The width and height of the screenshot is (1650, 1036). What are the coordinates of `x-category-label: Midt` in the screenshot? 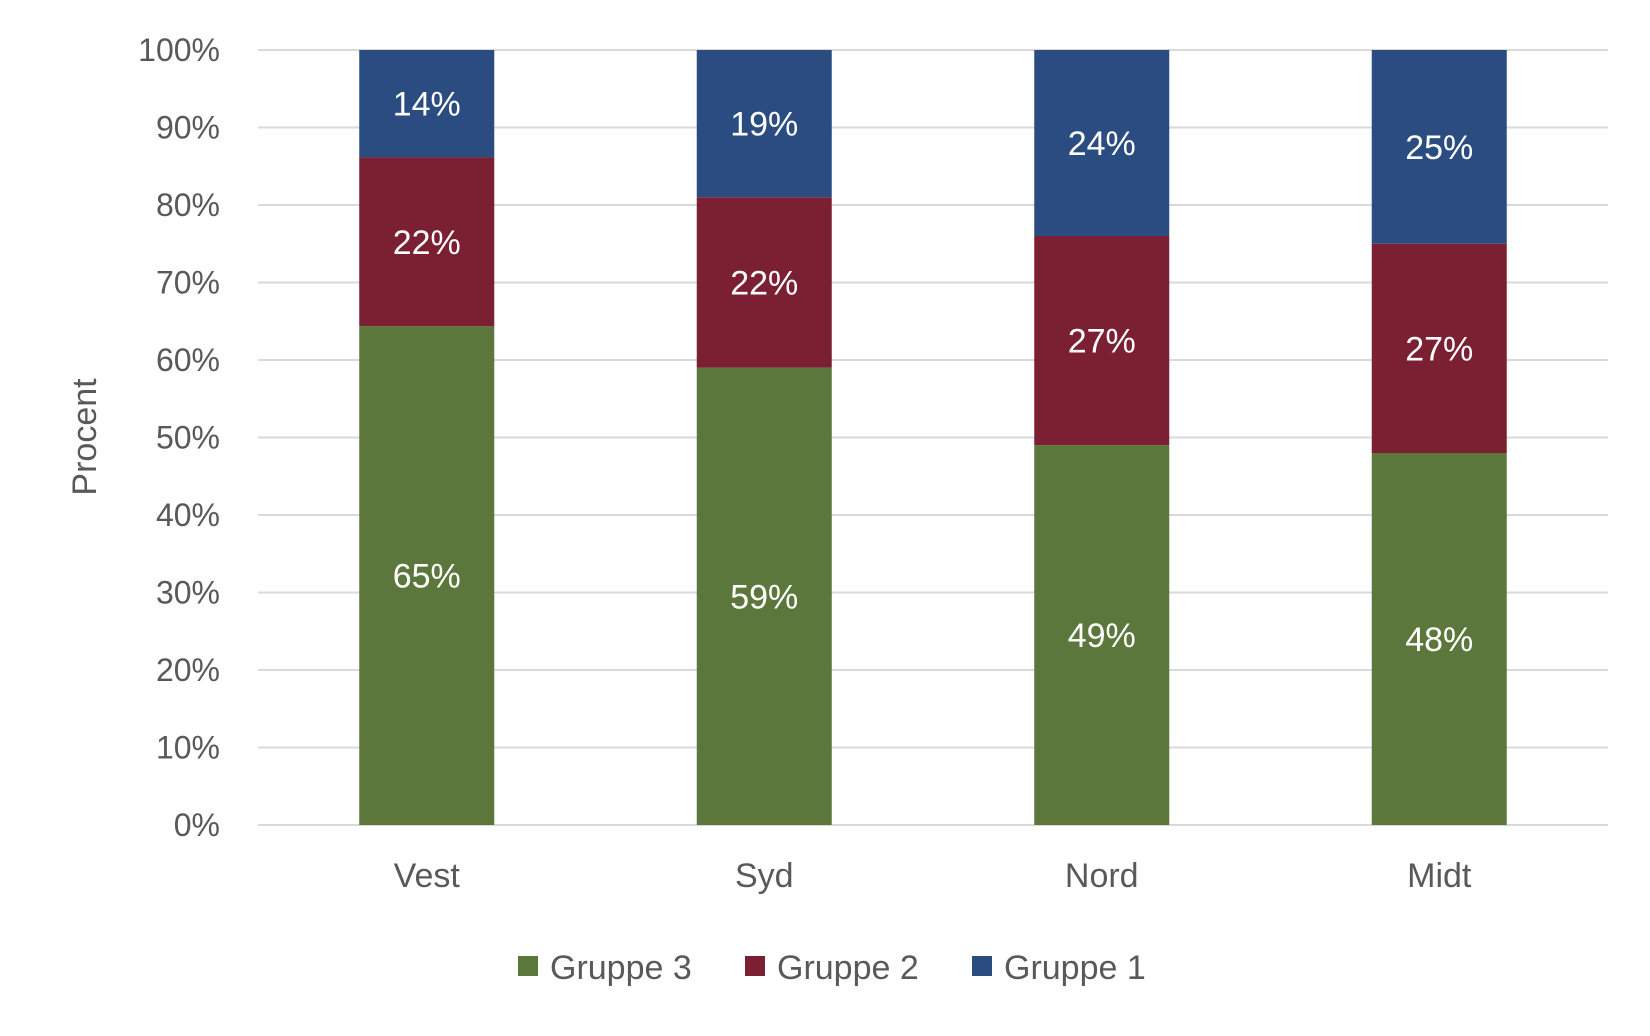 It's located at (1439, 876).